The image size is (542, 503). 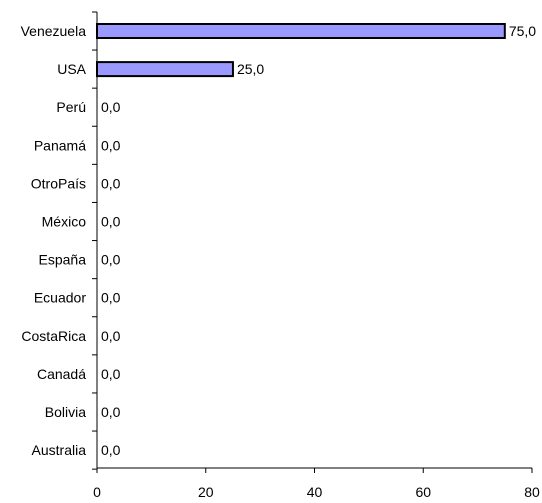 I want to click on category-label: México, so click(x=64, y=222).